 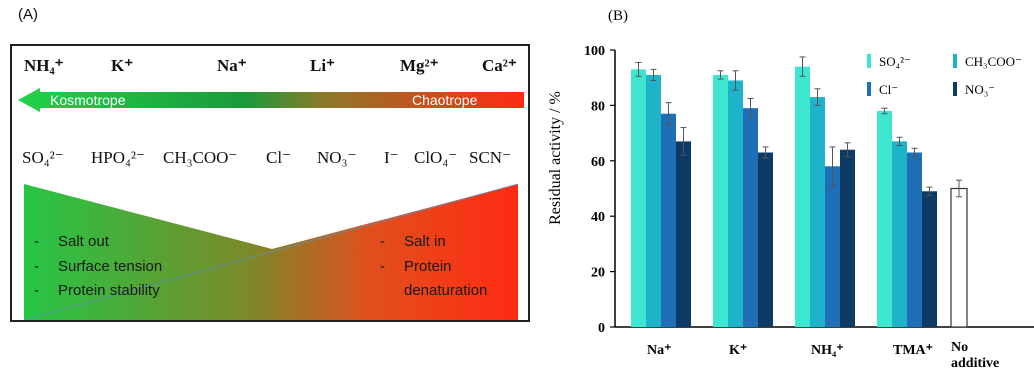 What do you see at coordinates (200, 157) in the screenshot?
I see `anion-ch3coo: CH₃COO⁻` at bounding box center [200, 157].